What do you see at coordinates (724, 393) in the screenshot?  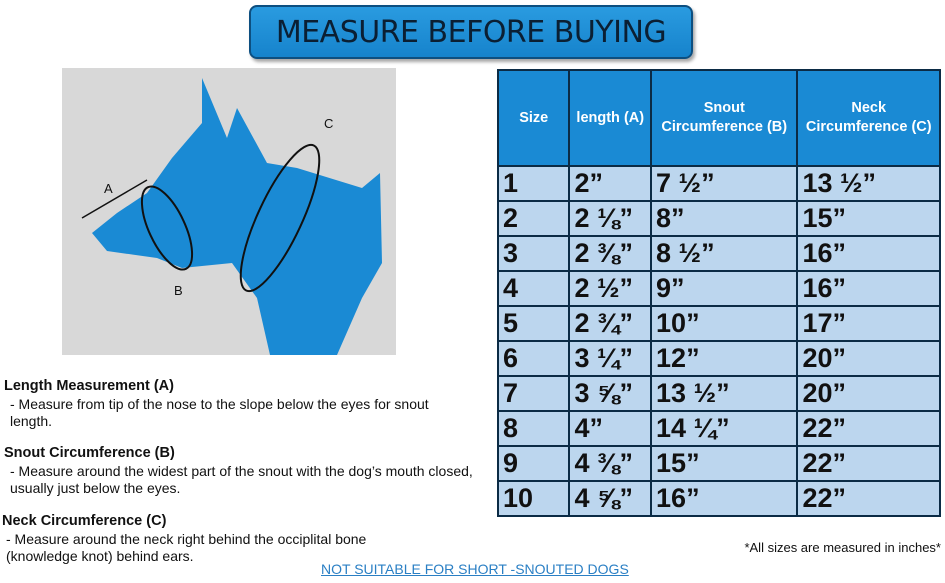 I see `cell-snout: 13 ½”` at bounding box center [724, 393].